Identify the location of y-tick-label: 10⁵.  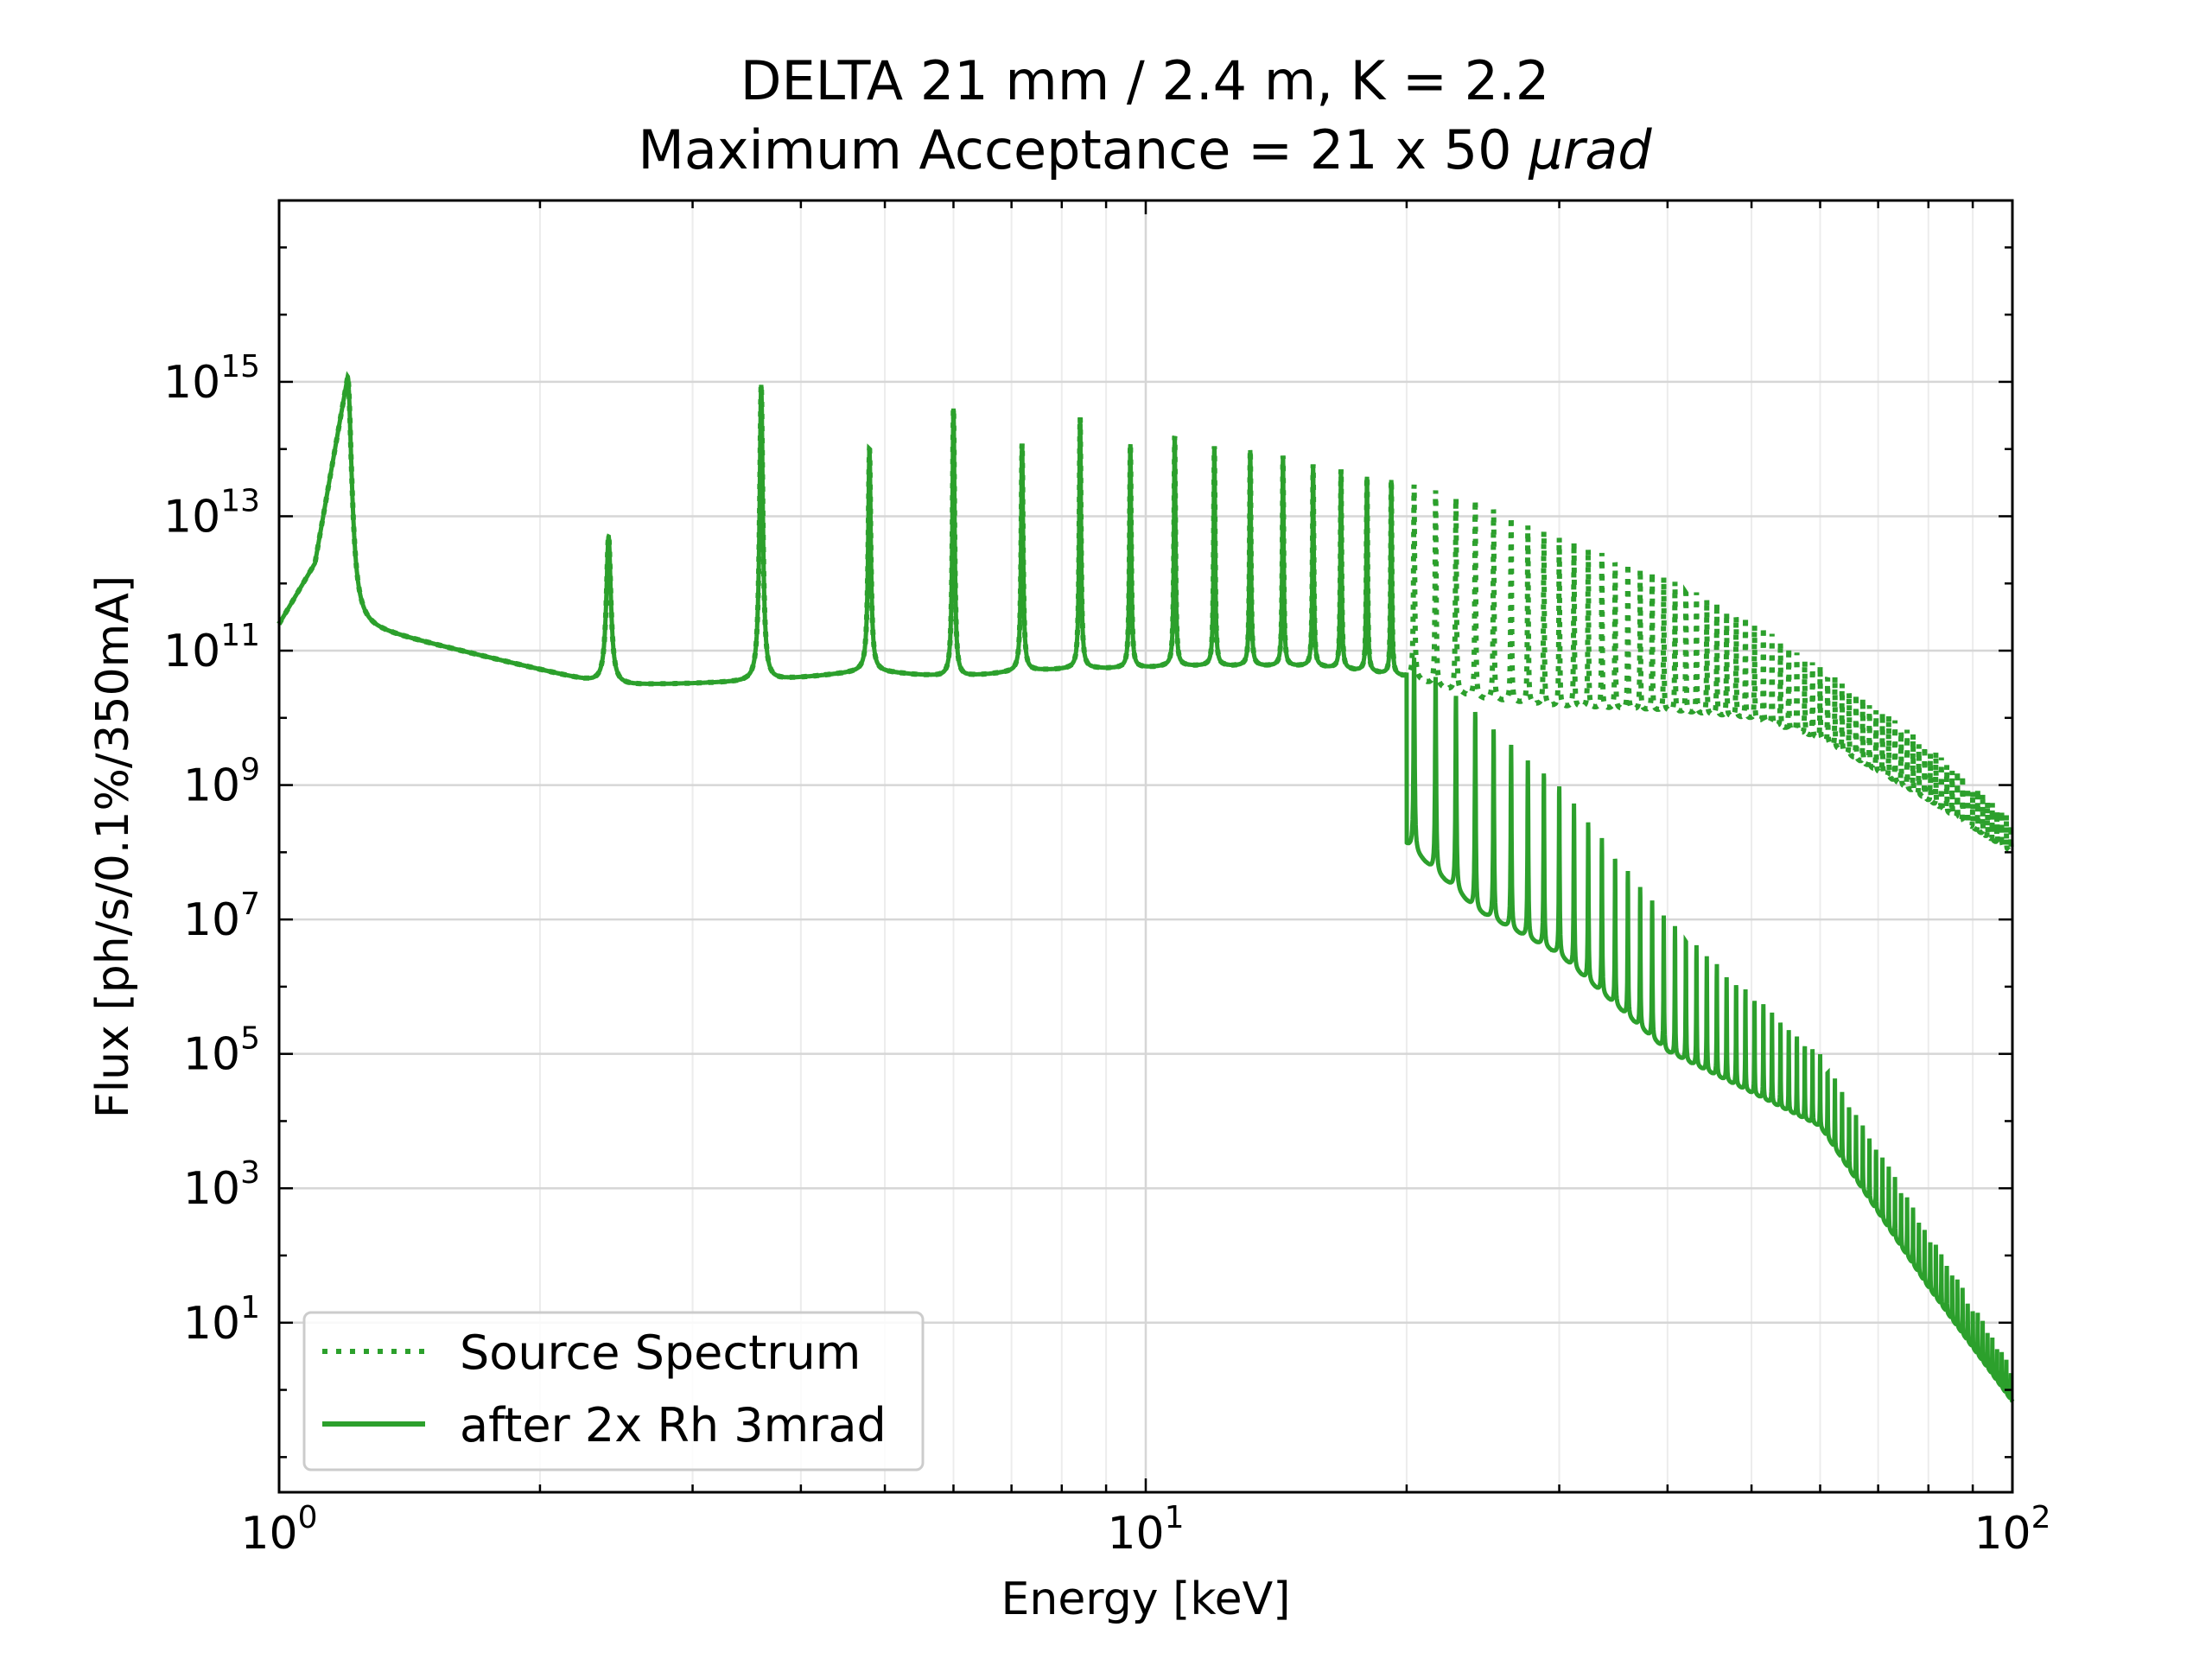
(221, 1051).